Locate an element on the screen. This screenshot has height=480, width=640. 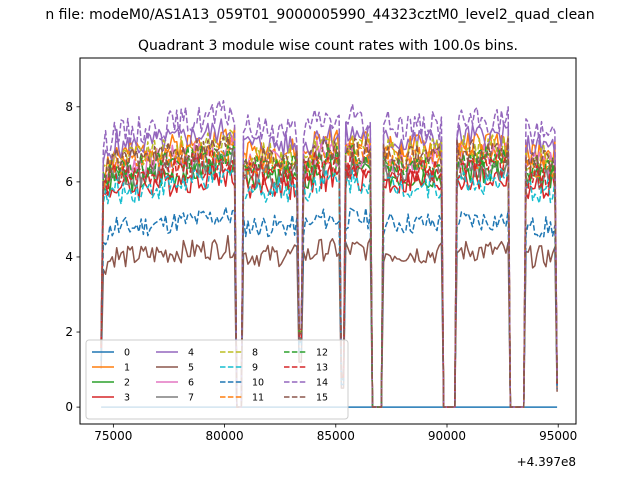
legend-label-7: 7 is located at coordinates (191, 398).